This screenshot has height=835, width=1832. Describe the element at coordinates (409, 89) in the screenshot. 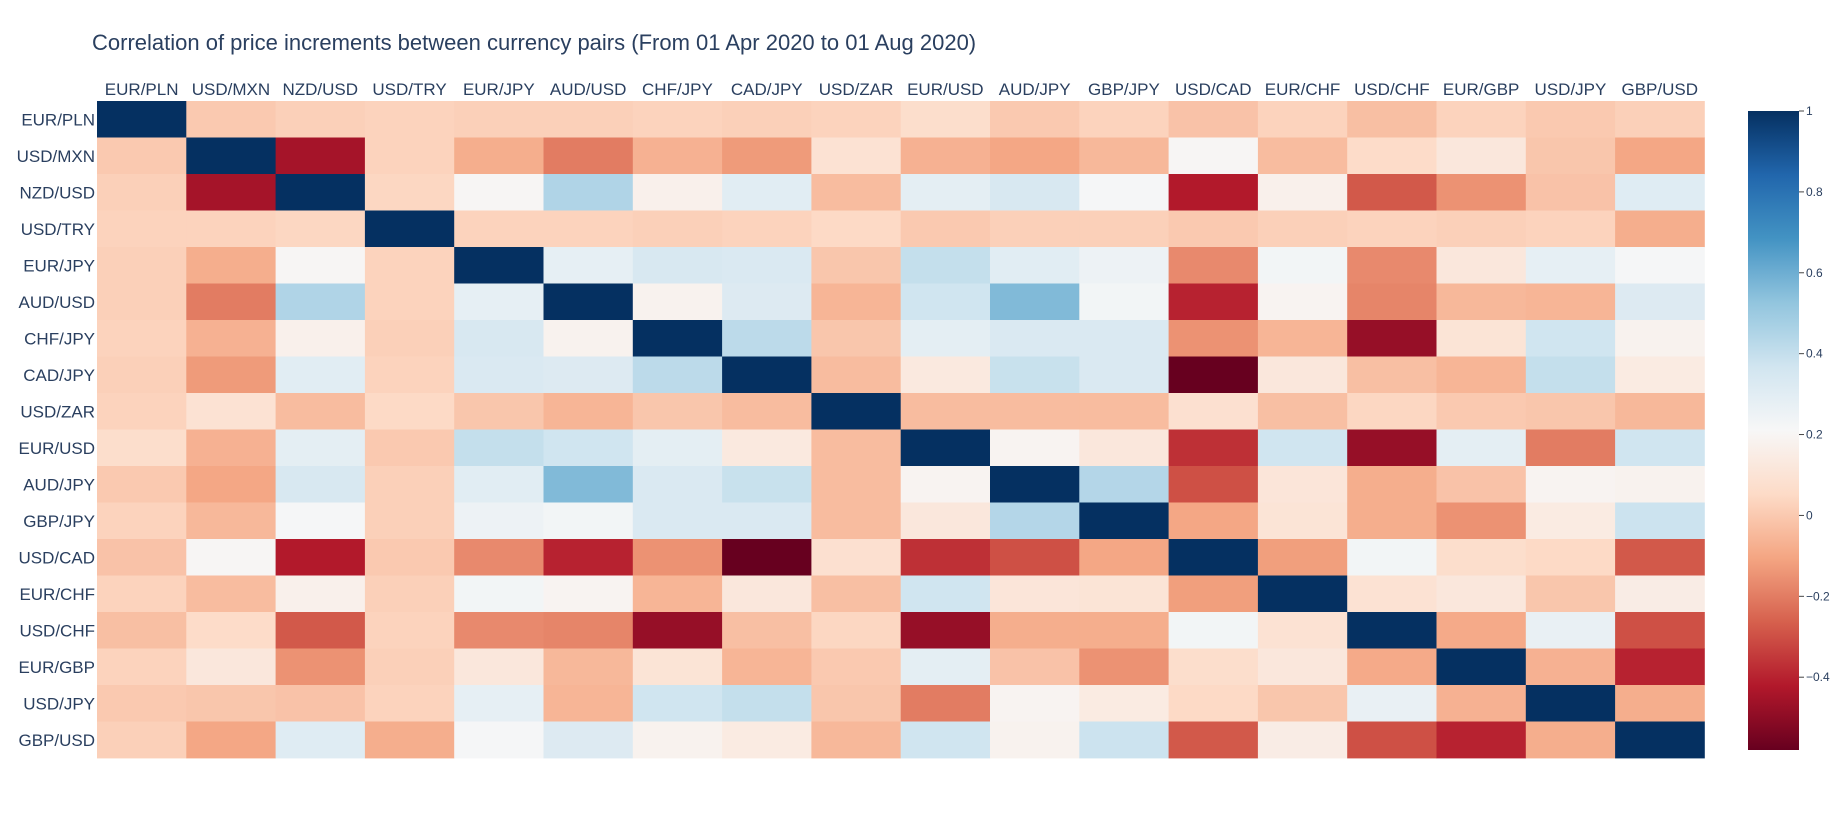

I see `x-tick-label: USD/TRY` at that location.